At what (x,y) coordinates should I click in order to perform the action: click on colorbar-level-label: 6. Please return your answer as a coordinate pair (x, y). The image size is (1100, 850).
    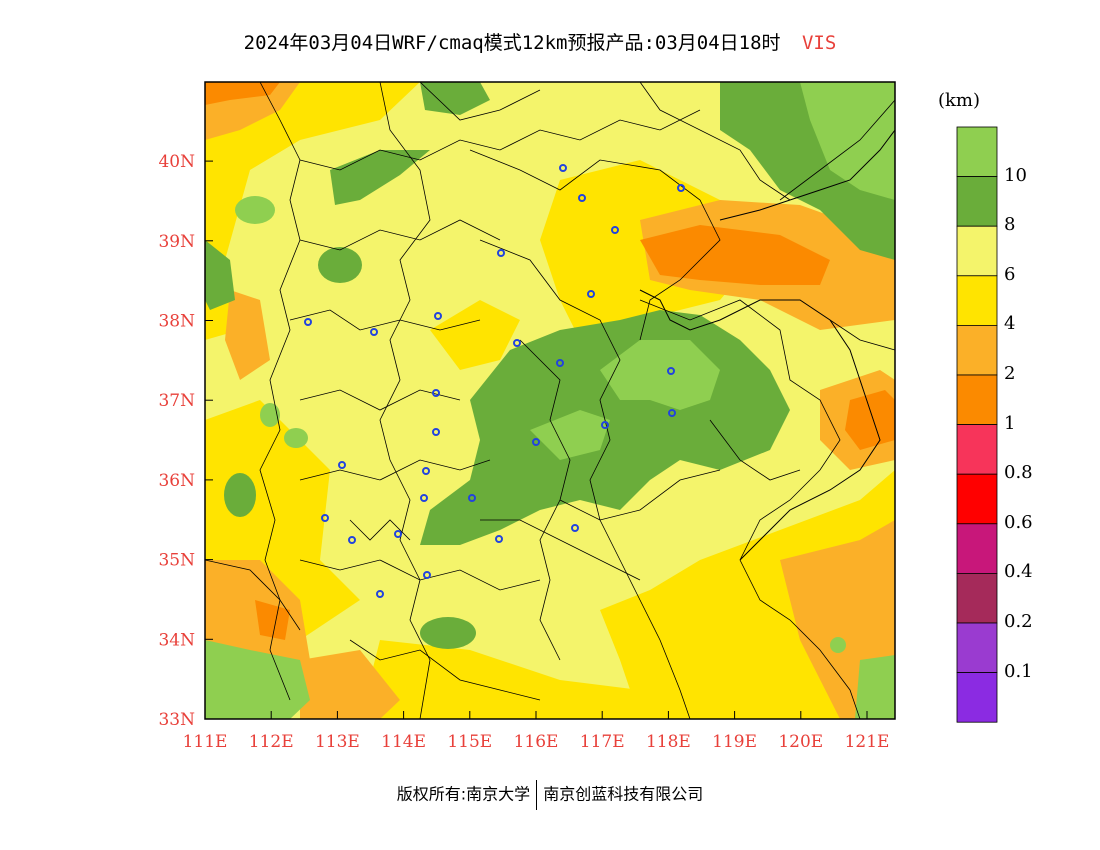
    Looking at the image, I should click on (1010, 274).